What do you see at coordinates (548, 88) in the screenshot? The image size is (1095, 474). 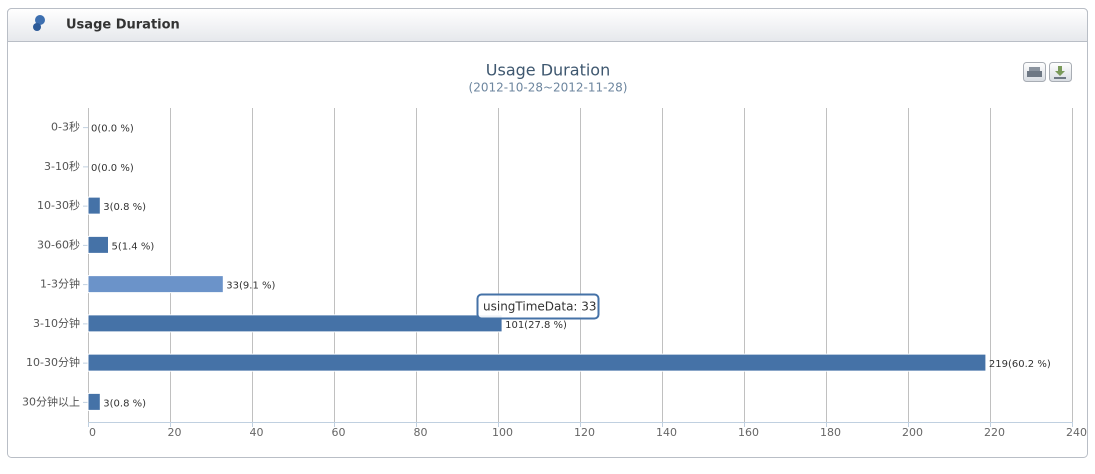 I see `chart-subtitle: (2012-10-28~2012-11-28)` at bounding box center [548, 88].